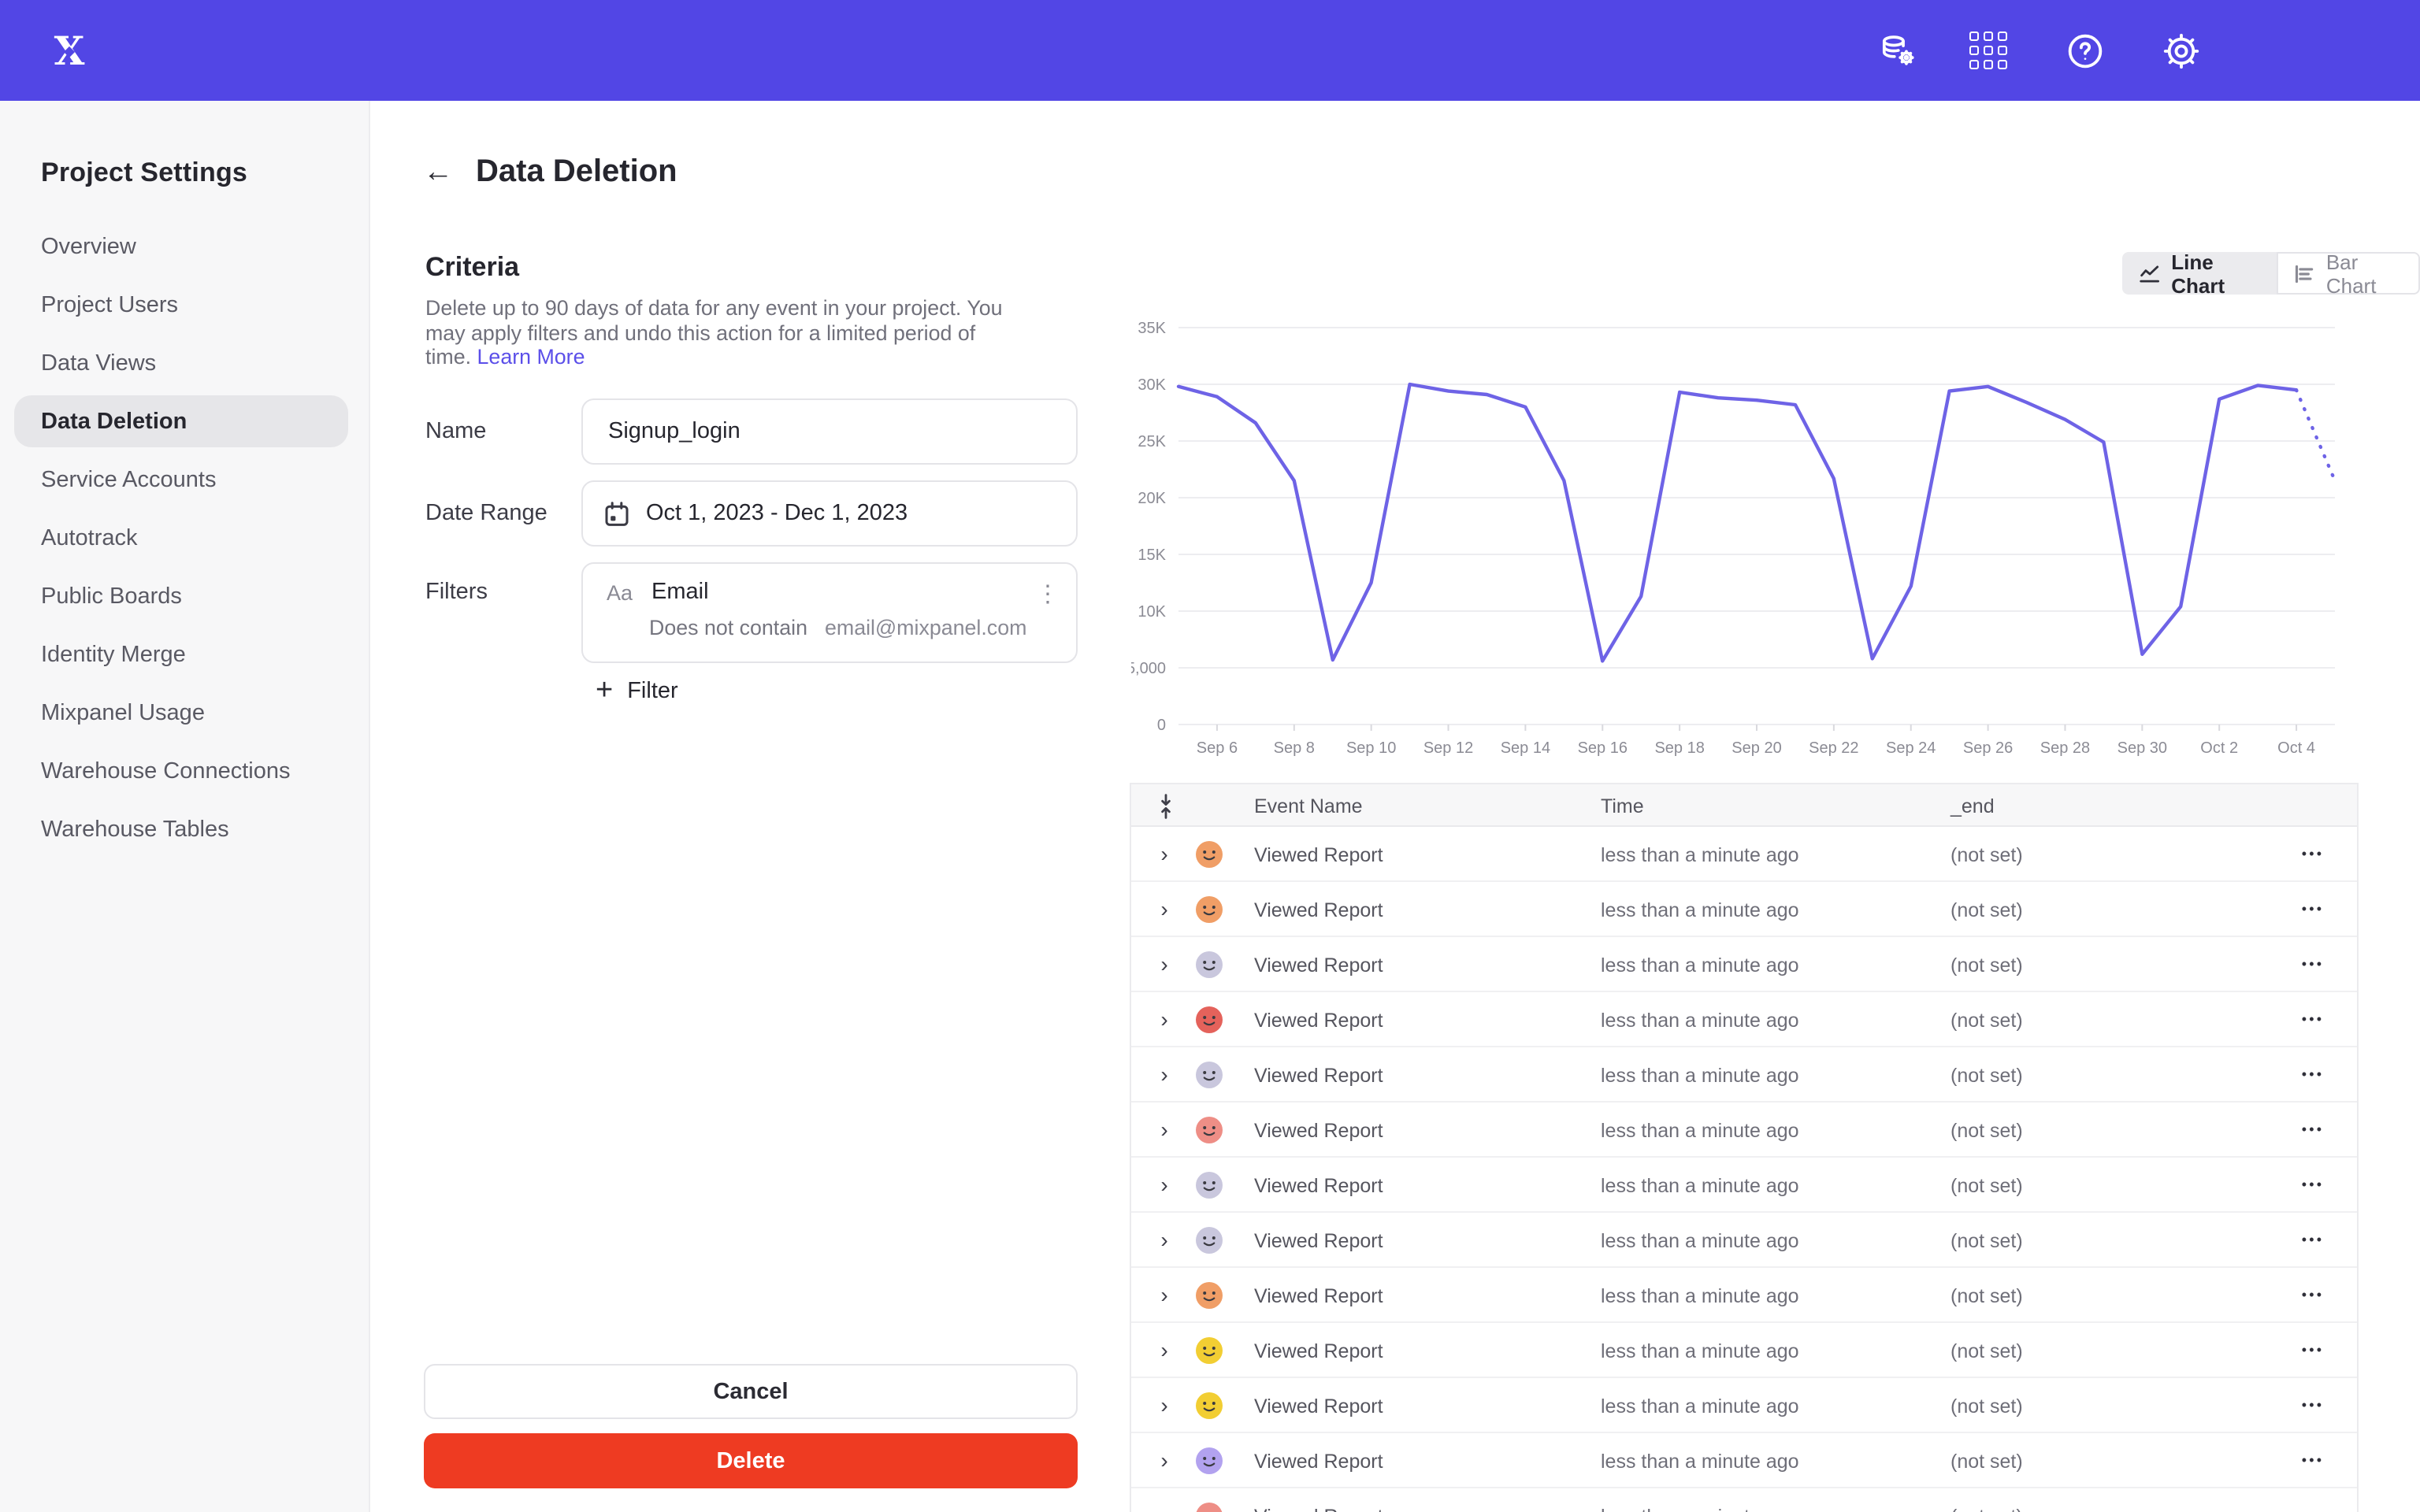 This screenshot has width=2420, height=1512. I want to click on apps-grid-icon, so click(1988, 50).